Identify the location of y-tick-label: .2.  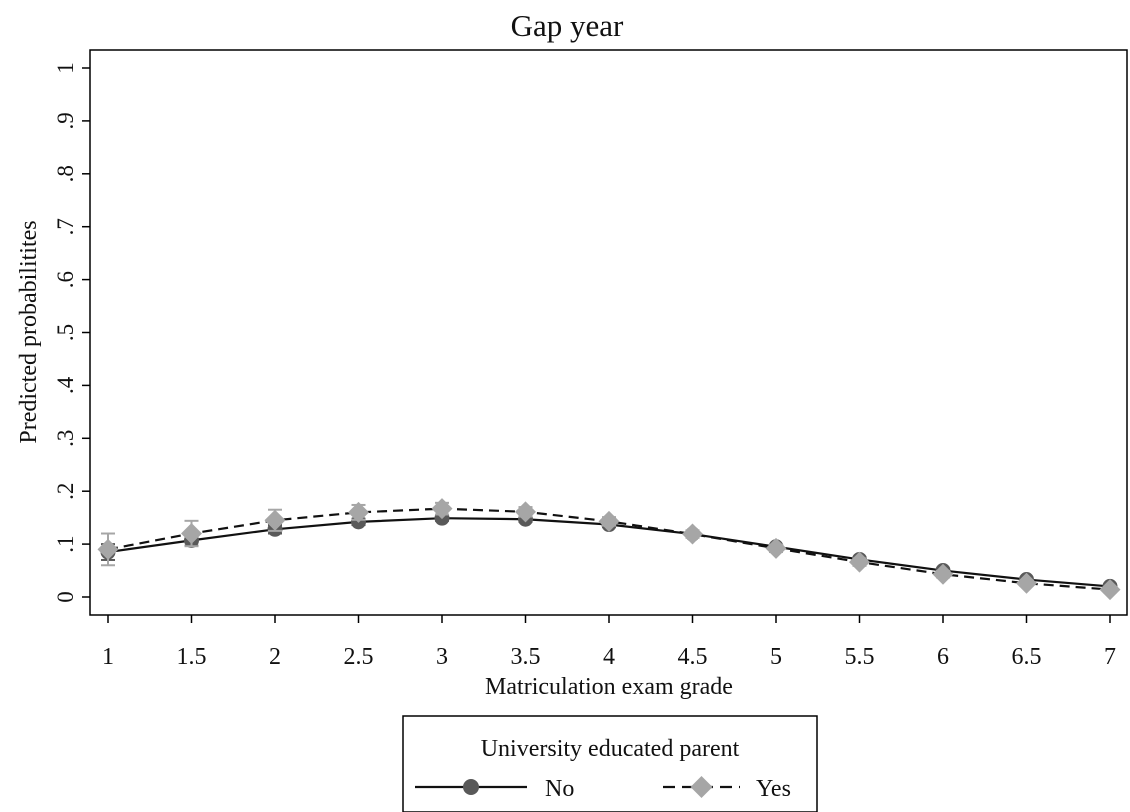
(65, 491).